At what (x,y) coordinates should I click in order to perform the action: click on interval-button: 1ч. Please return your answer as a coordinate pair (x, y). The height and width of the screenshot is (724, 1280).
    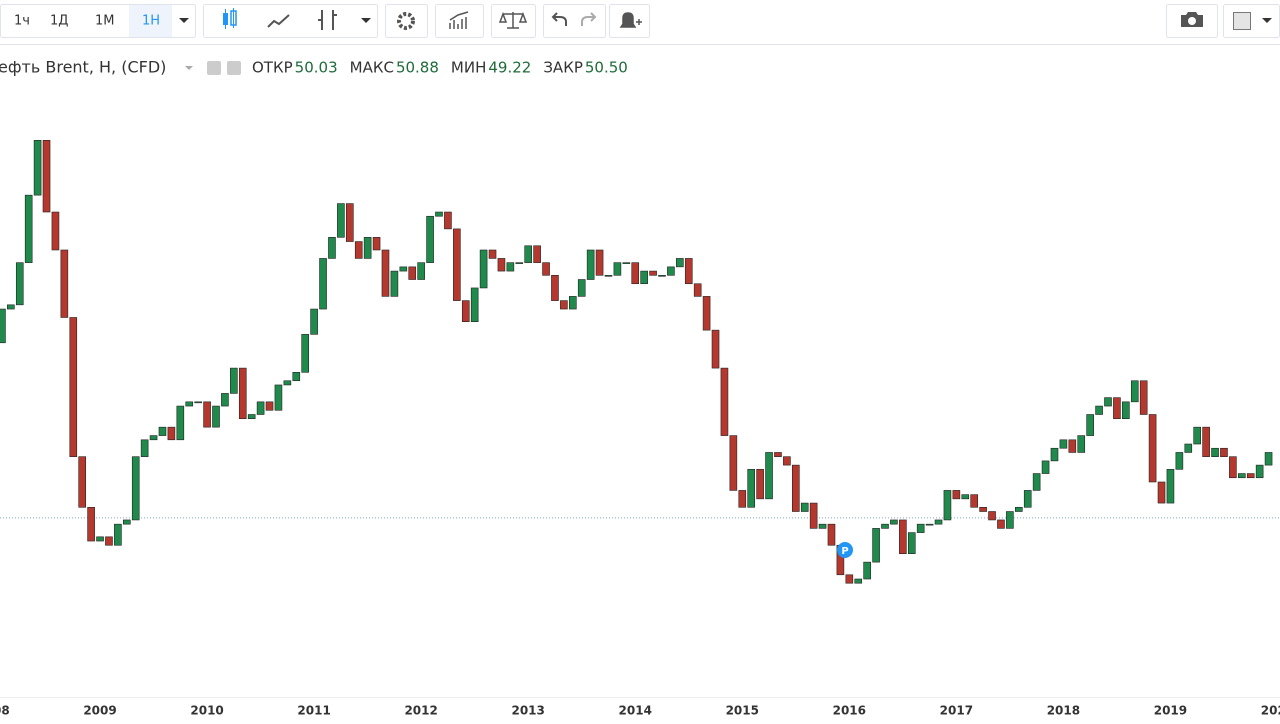
    Looking at the image, I should click on (22, 21).